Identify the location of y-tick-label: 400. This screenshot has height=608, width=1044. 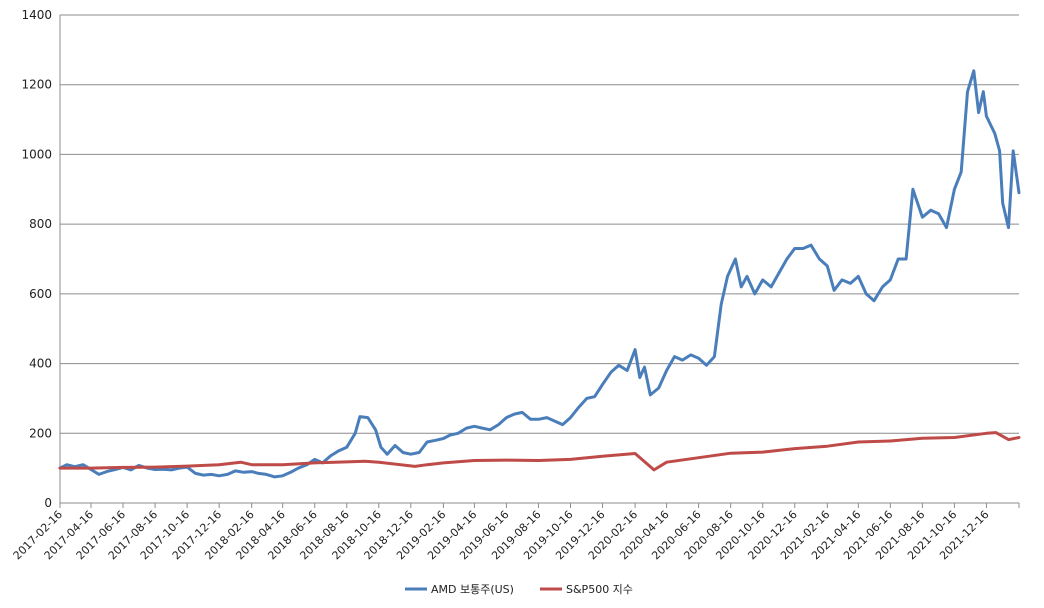
(40, 364).